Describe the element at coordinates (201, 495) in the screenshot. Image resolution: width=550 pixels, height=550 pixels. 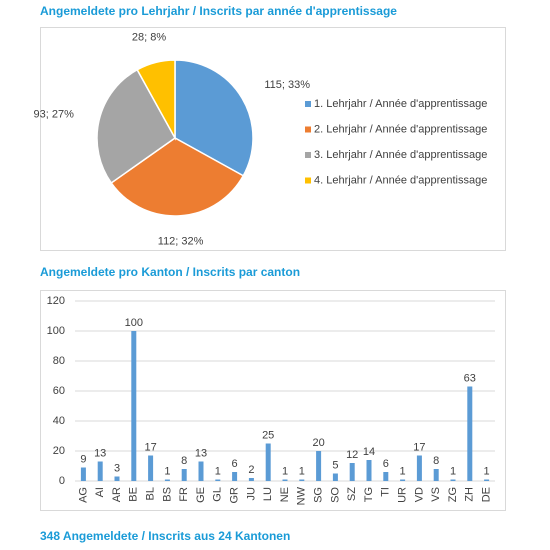
I see `x-tick-label: GE` at that location.